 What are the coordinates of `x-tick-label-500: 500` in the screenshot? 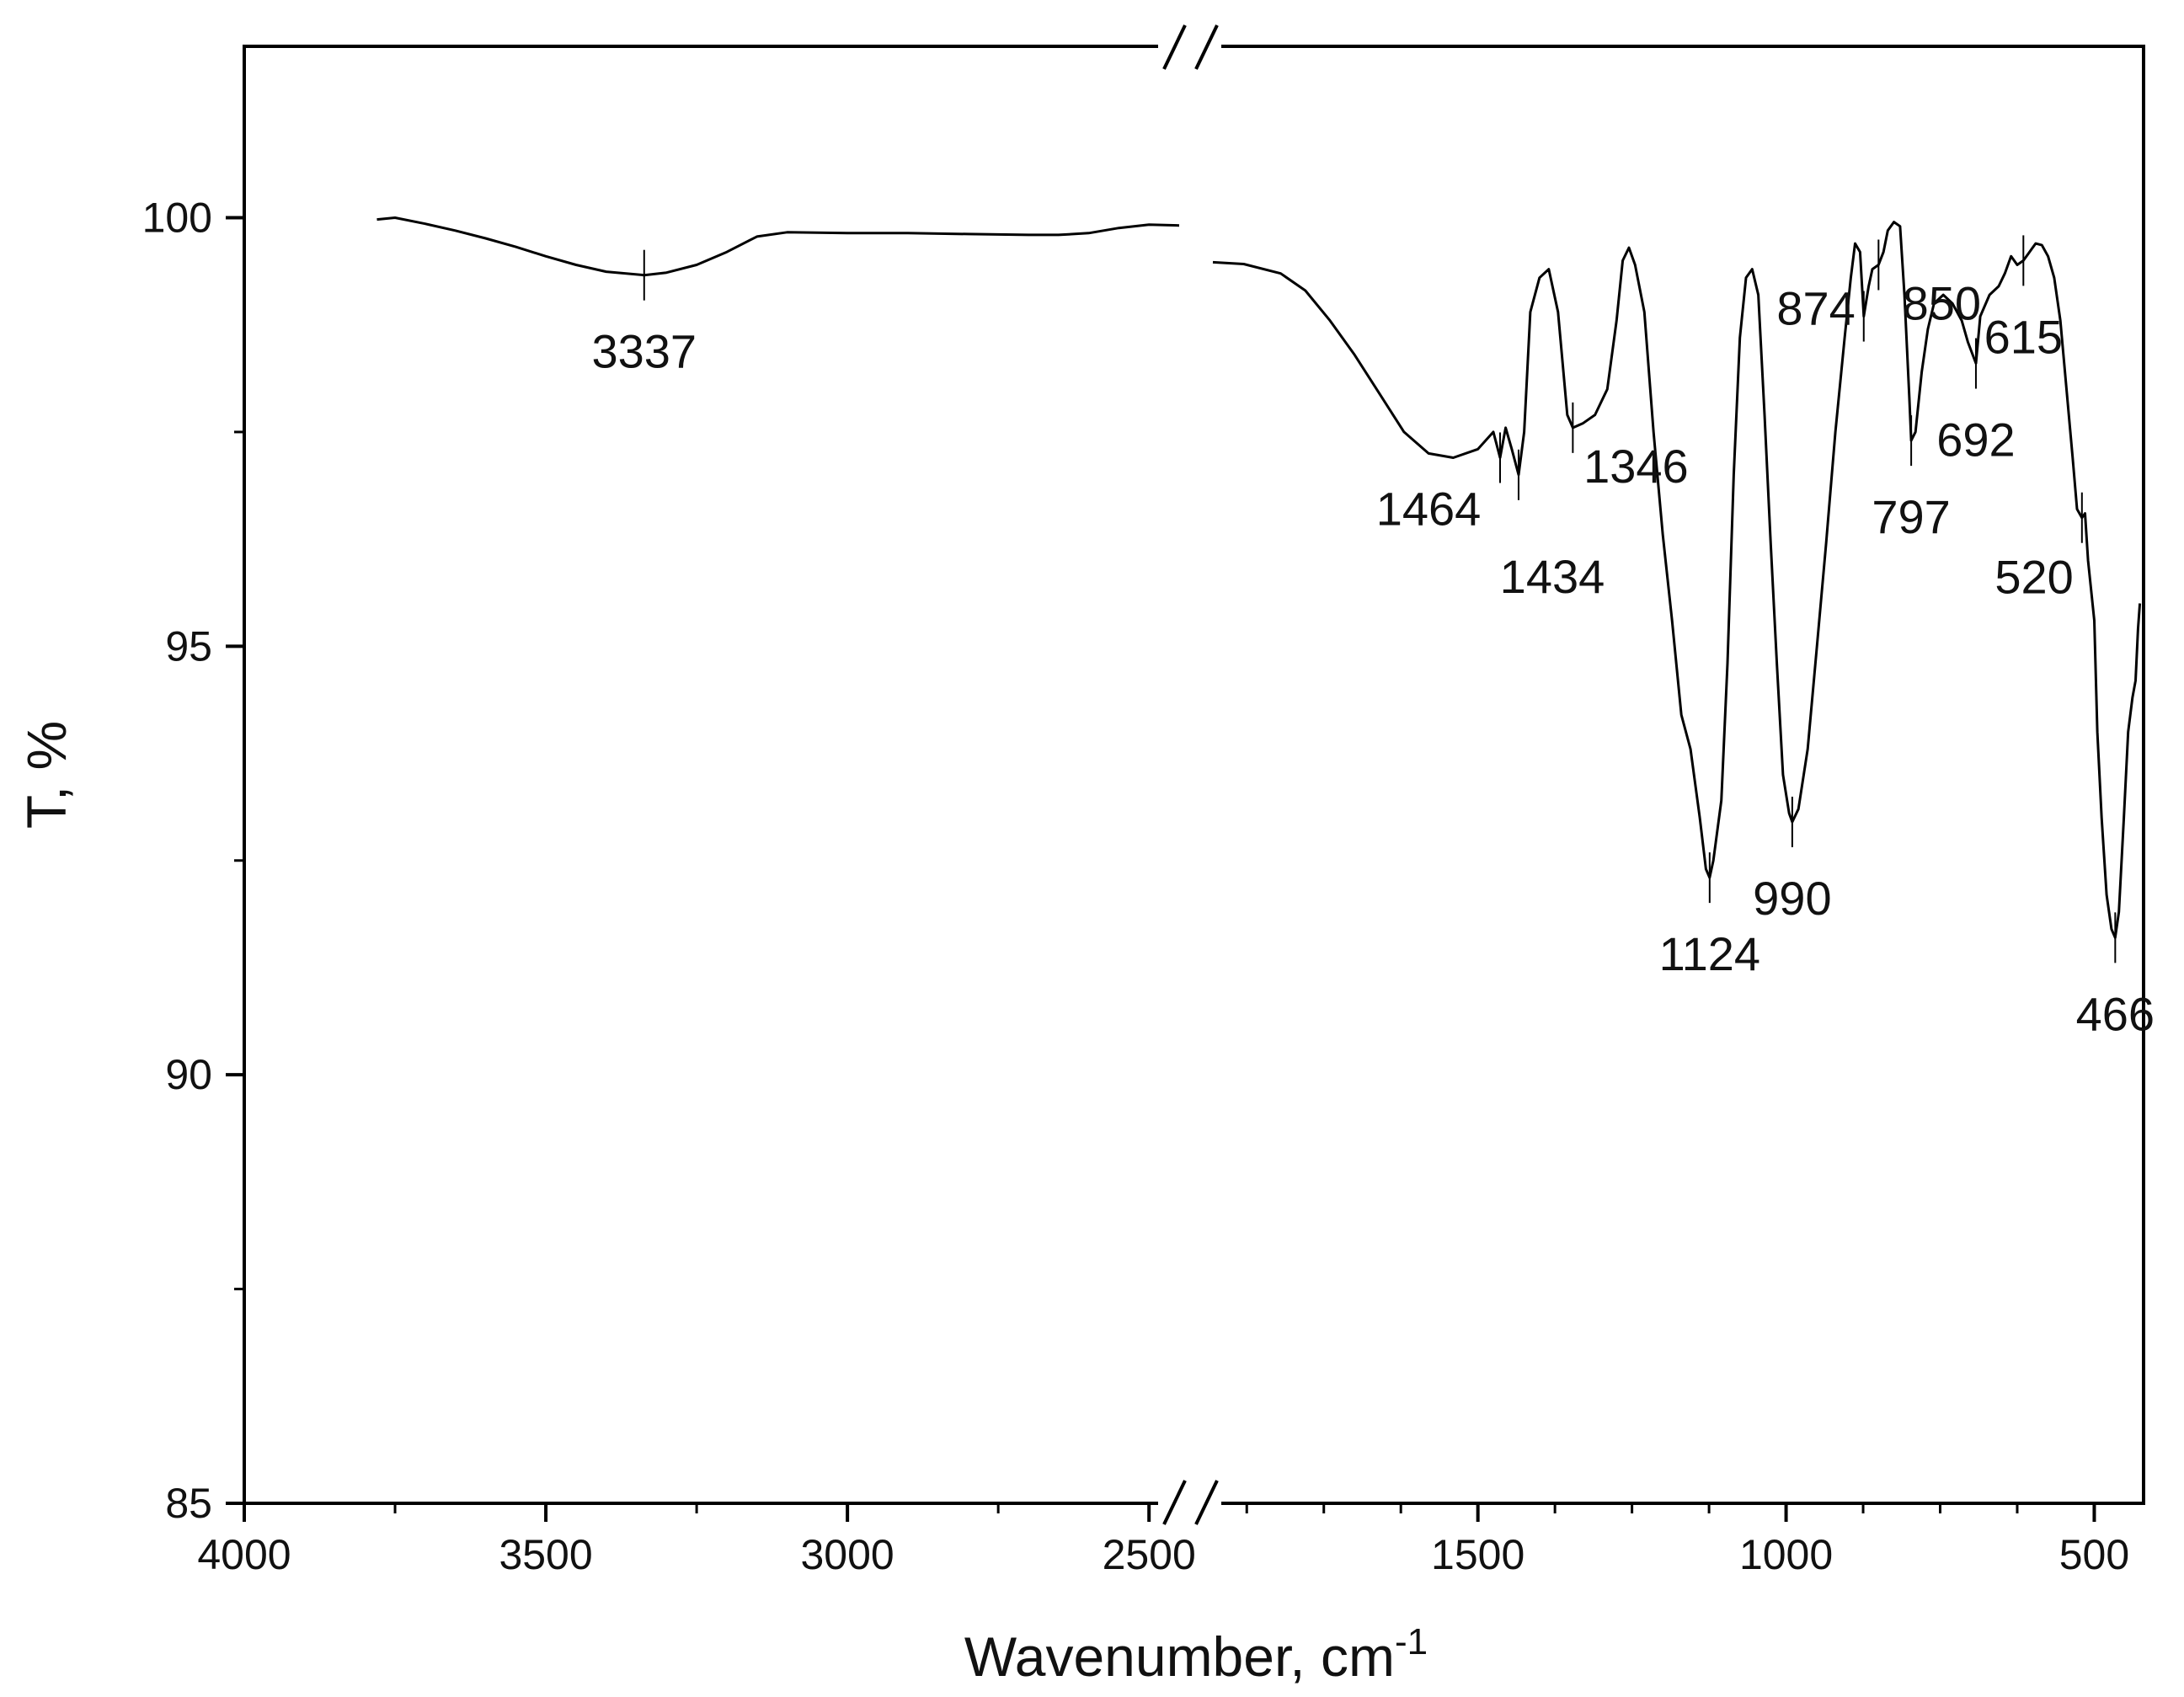 It's located at (2094, 1554).